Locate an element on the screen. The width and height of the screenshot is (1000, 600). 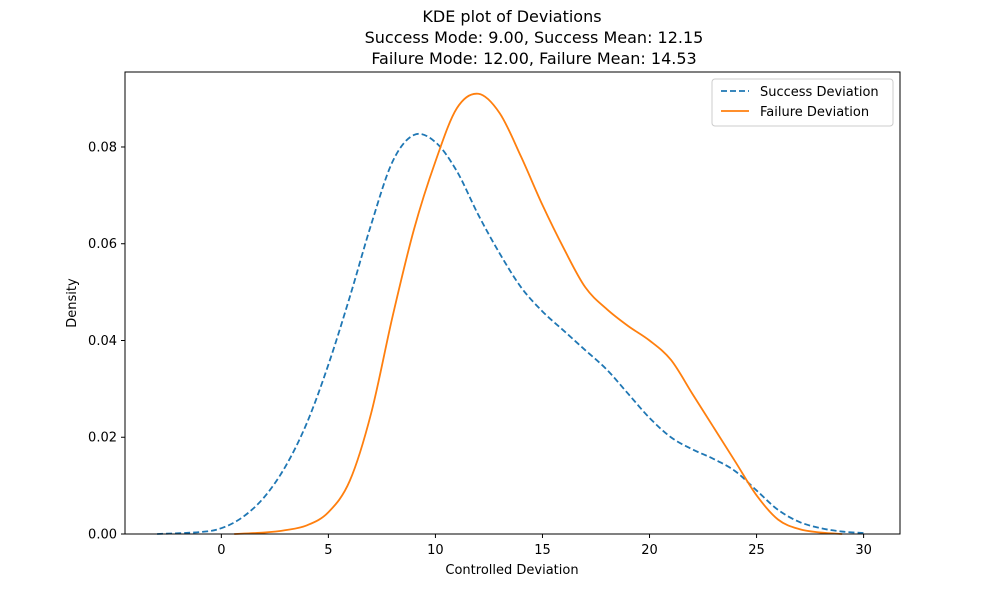
x-axis-label: Controlled Deviation is located at coordinates (511, 570).